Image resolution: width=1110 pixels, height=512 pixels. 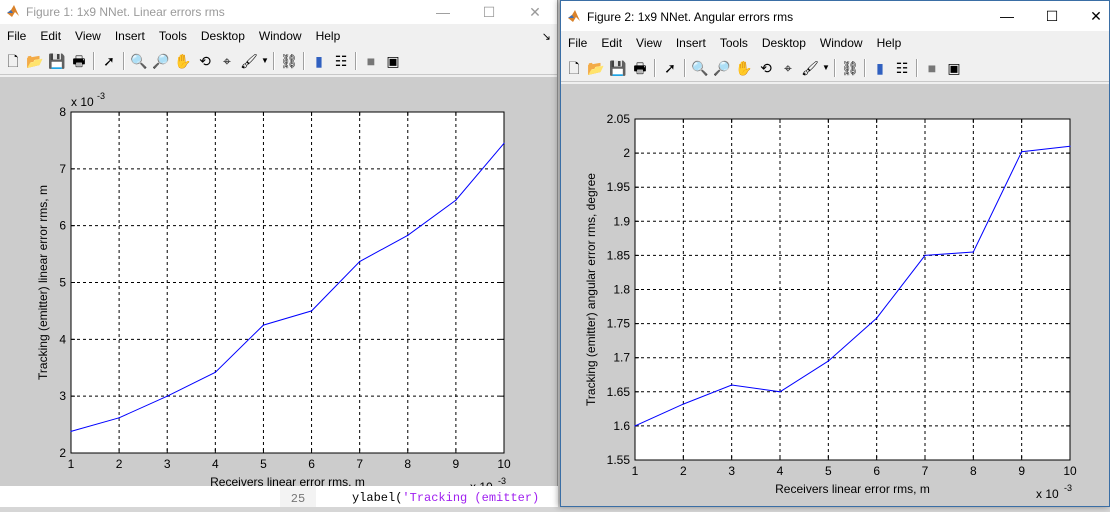 I want to click on y-axis-label: Tracking (emitter) linear error rms, m, so click(x=43, y=282).